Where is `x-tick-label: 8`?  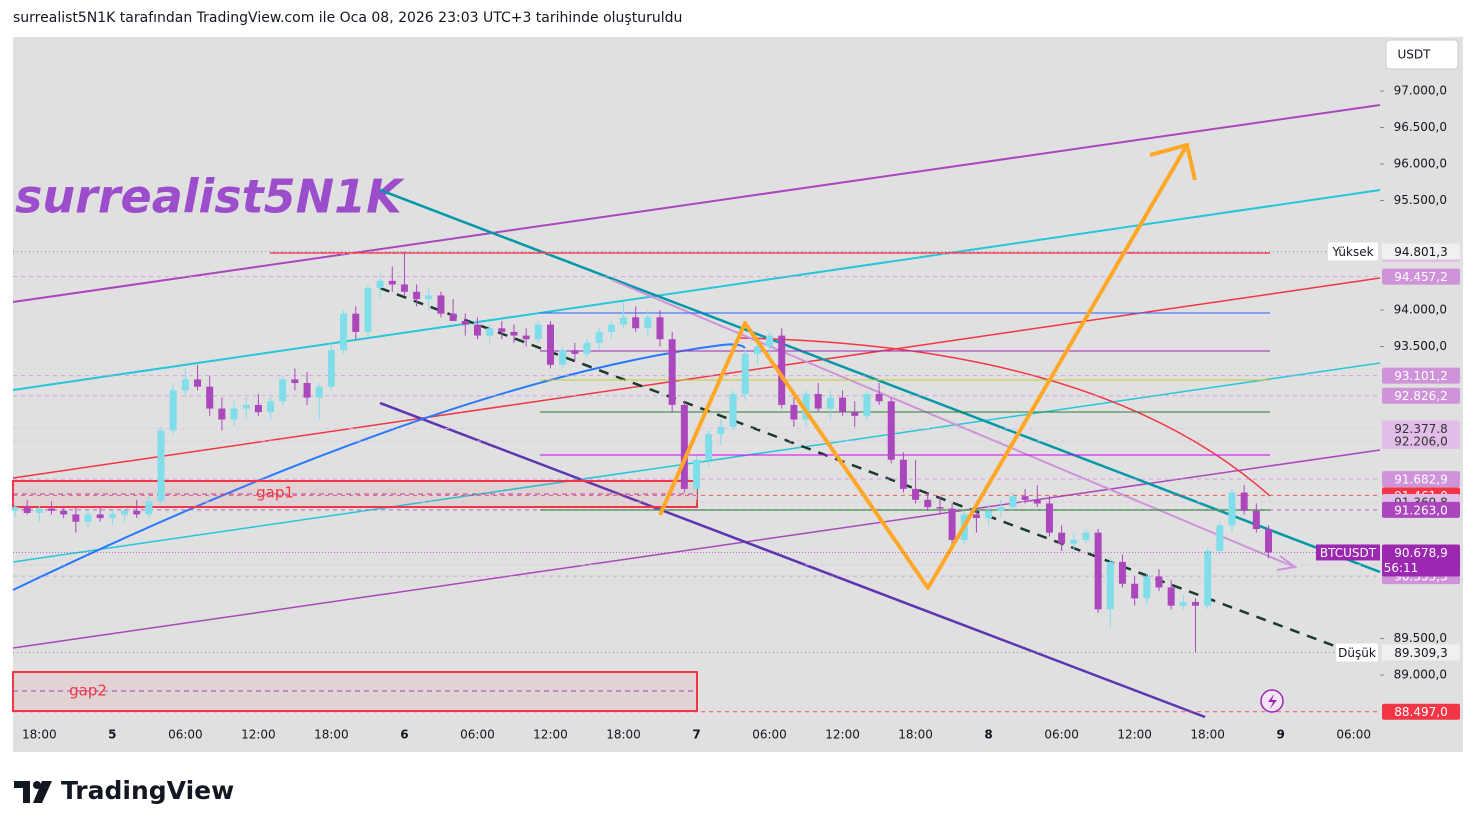 x-tick-label: 8 is located at coordinates (988, 735).